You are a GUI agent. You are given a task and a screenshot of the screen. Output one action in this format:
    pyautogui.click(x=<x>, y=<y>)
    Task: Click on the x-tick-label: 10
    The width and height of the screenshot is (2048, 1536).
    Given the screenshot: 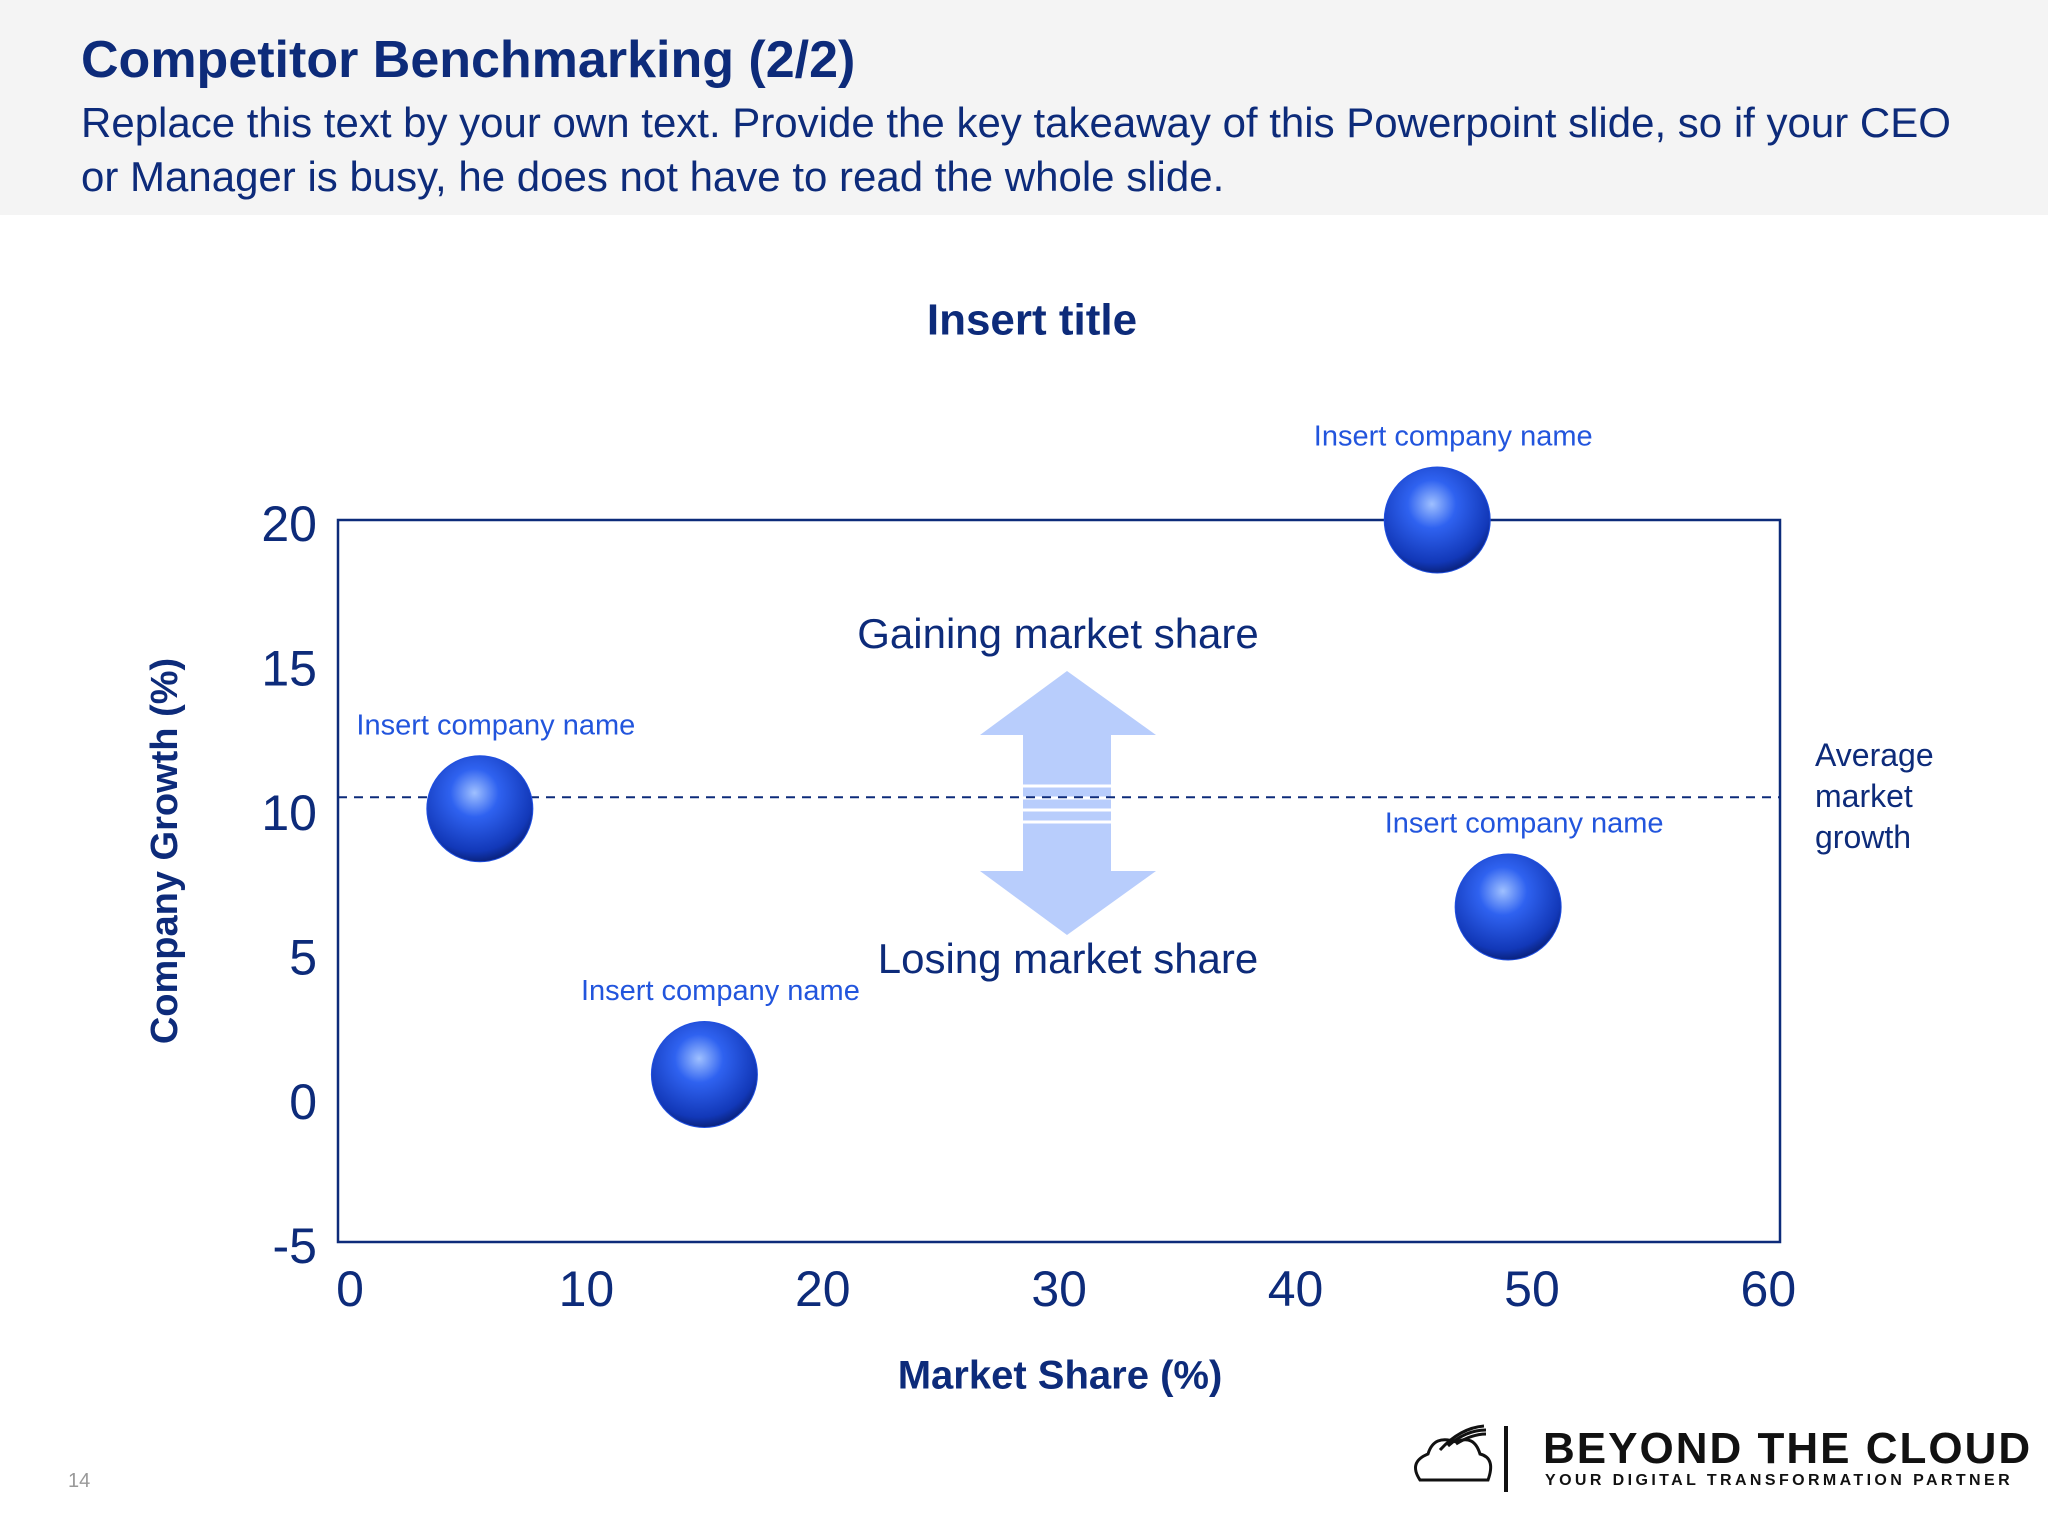 What is the action you would take?
    pyautogui.click(x=587, y=1289)
    